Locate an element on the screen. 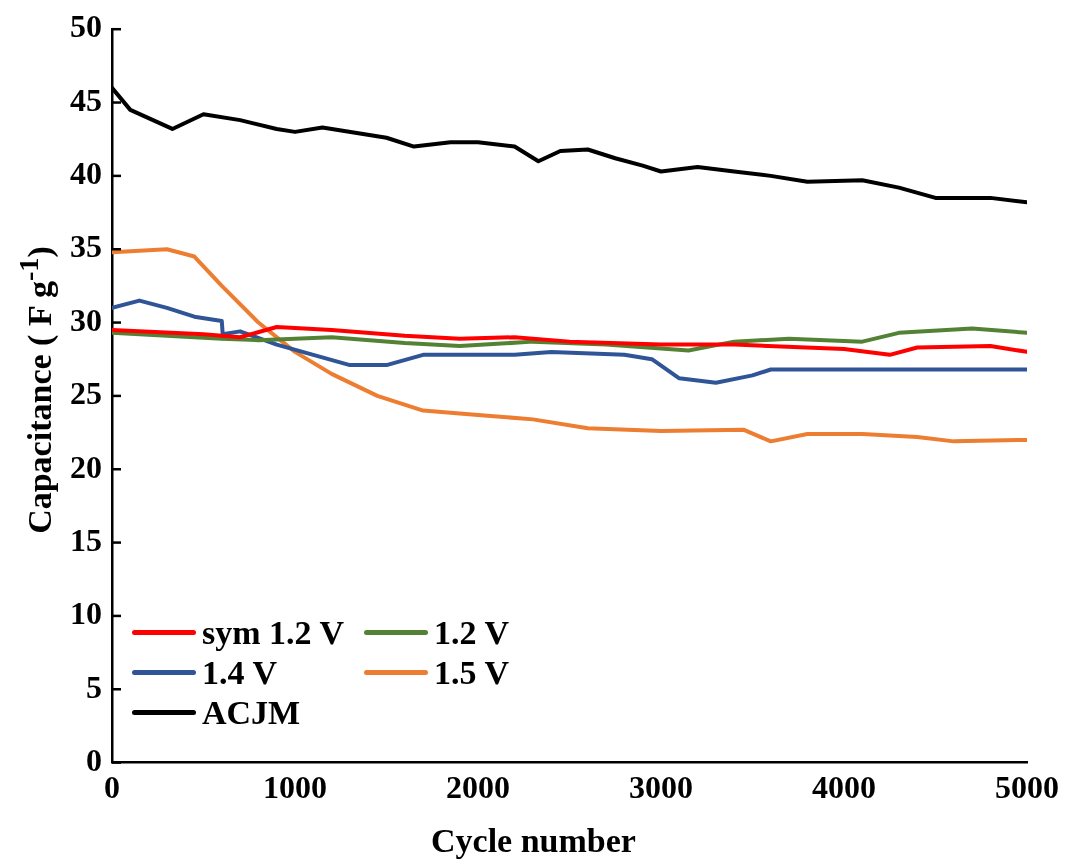 The height and width of the screenshot is (867, 1067). y-tick-label: 20 is located at coordinates (86, 466).